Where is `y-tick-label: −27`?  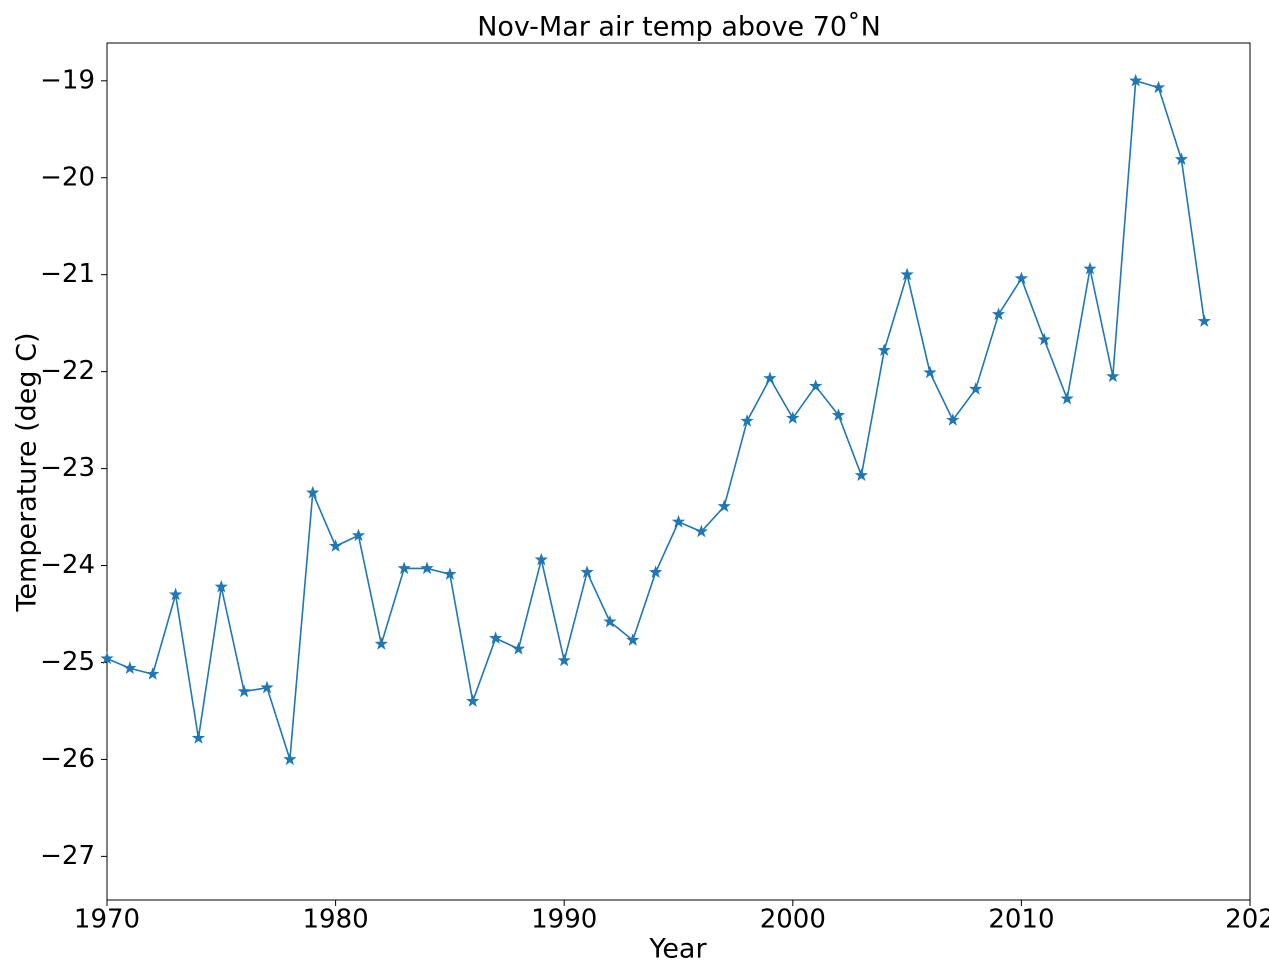 y-tick-label: −27 is located at coordinates (67, 856).